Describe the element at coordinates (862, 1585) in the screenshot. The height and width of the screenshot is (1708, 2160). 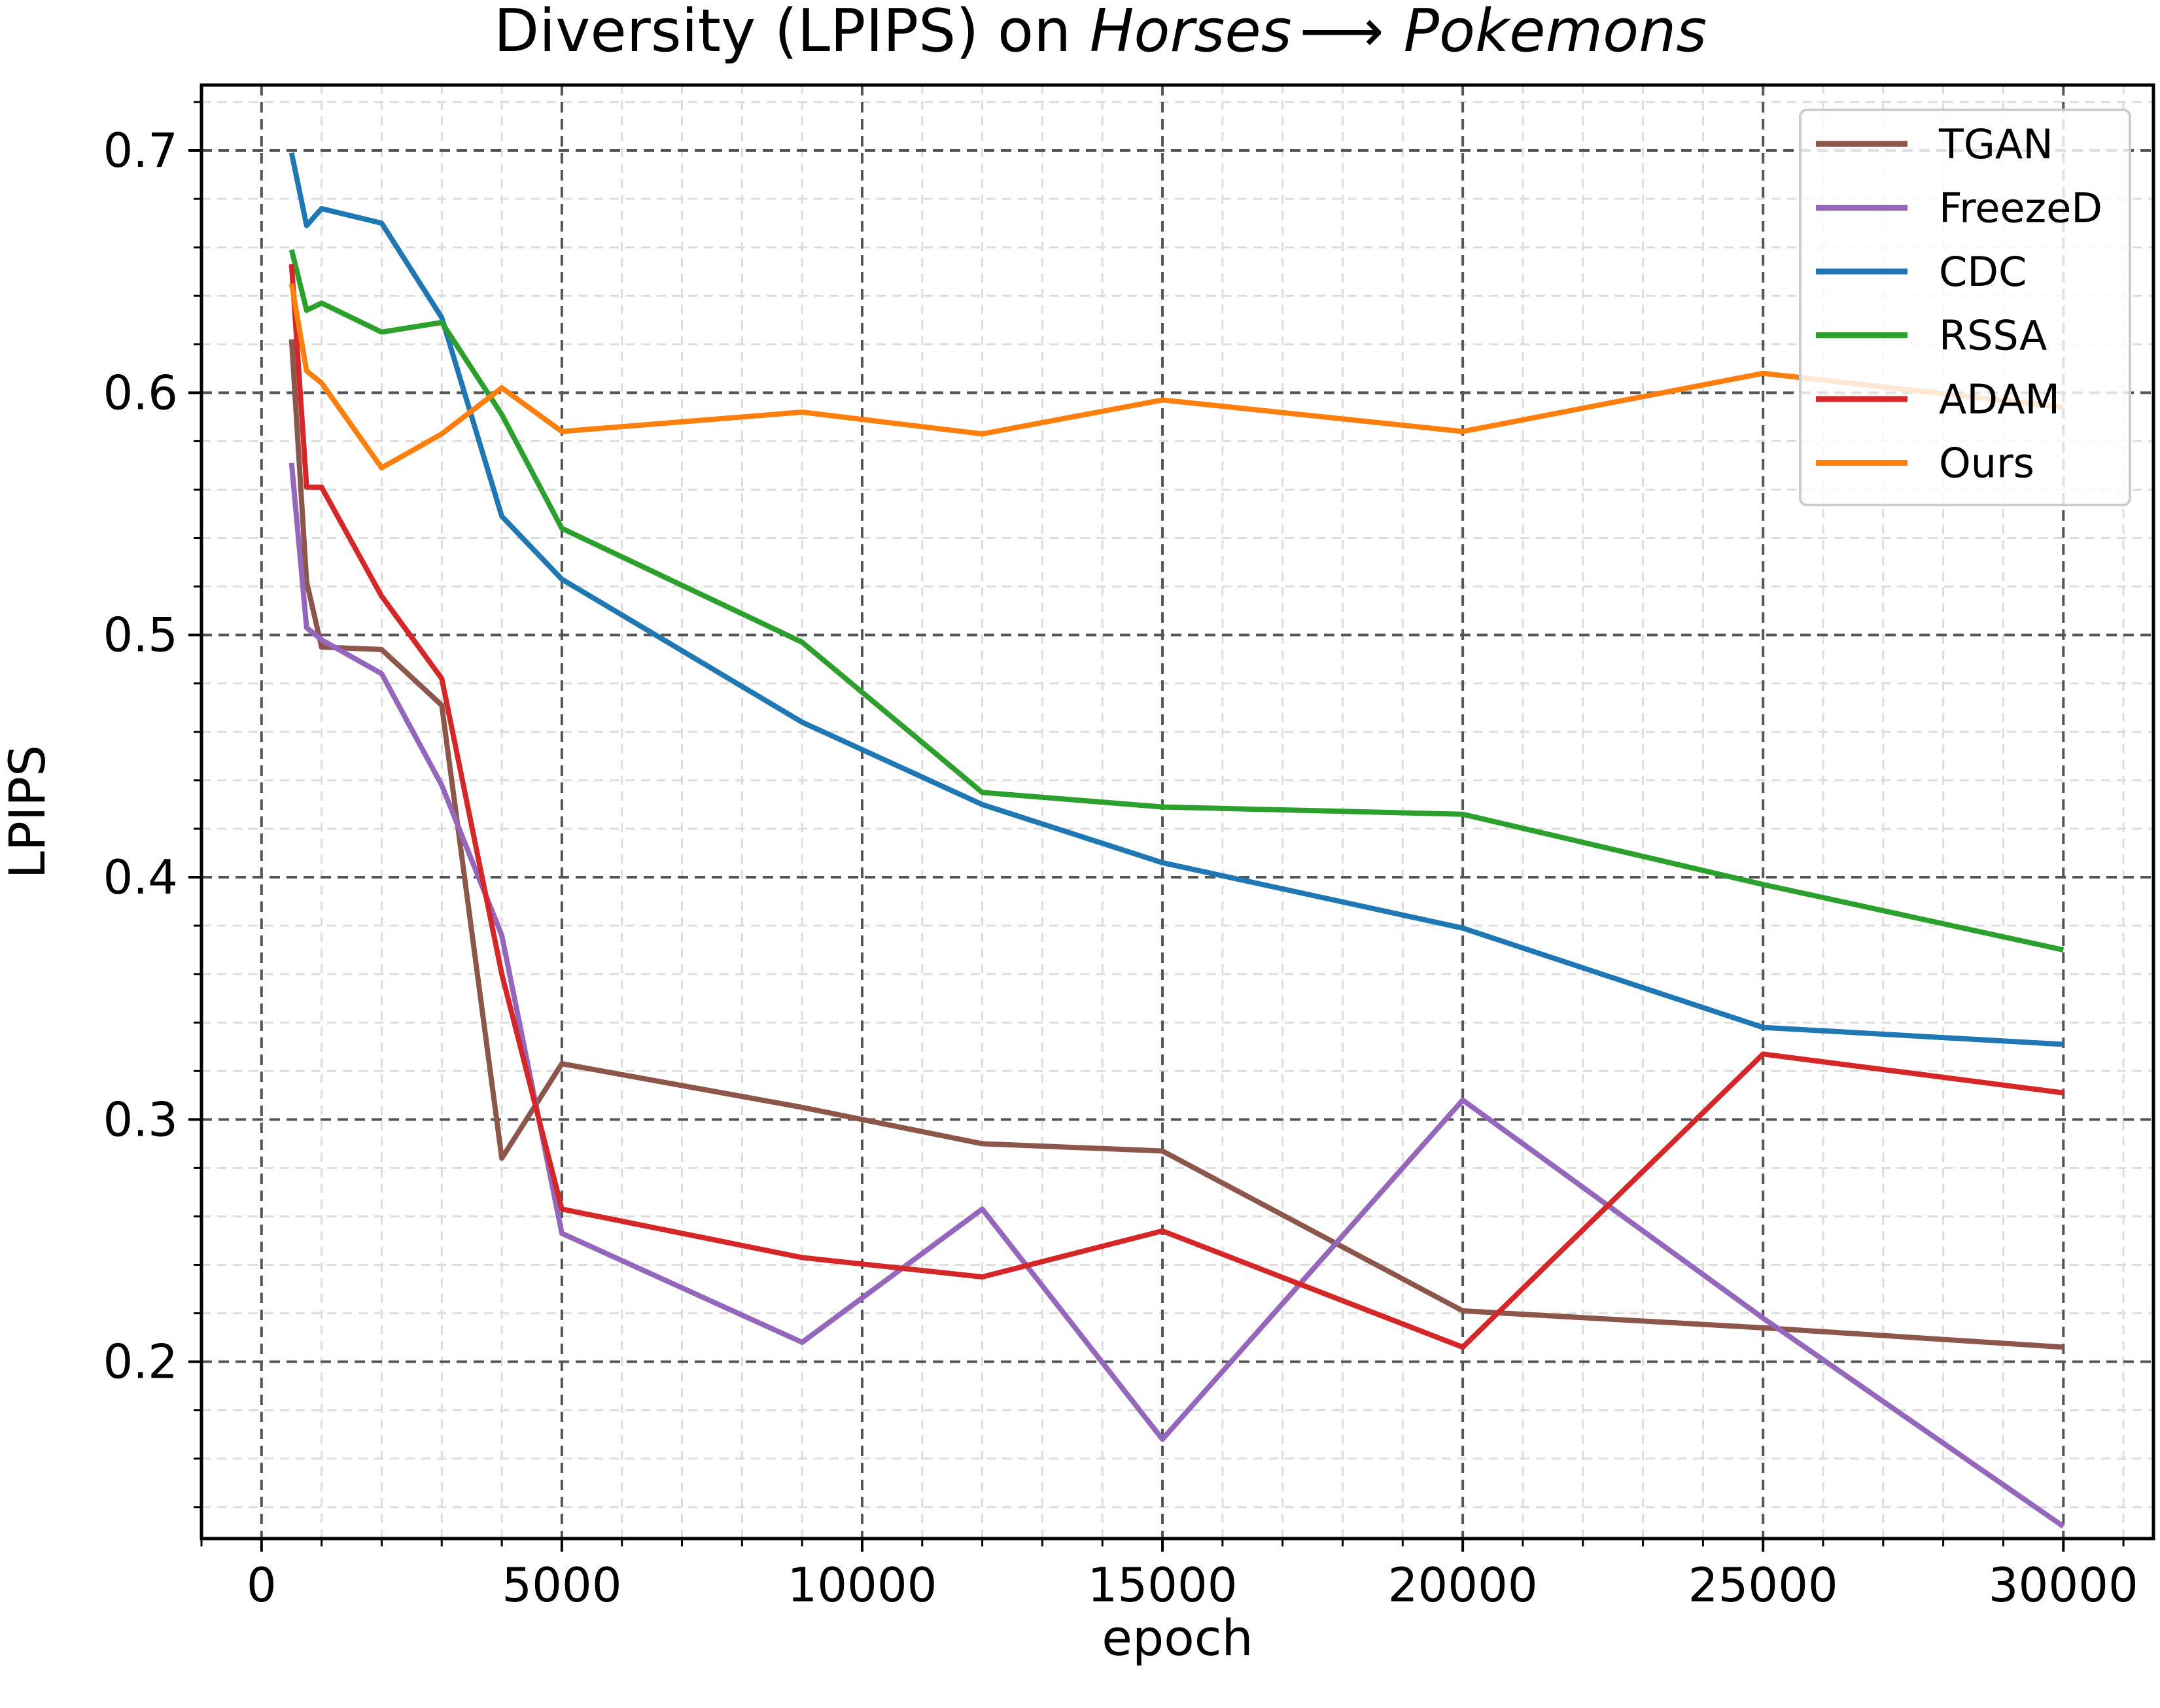
I see `x-tick-label: 10000` at that location.